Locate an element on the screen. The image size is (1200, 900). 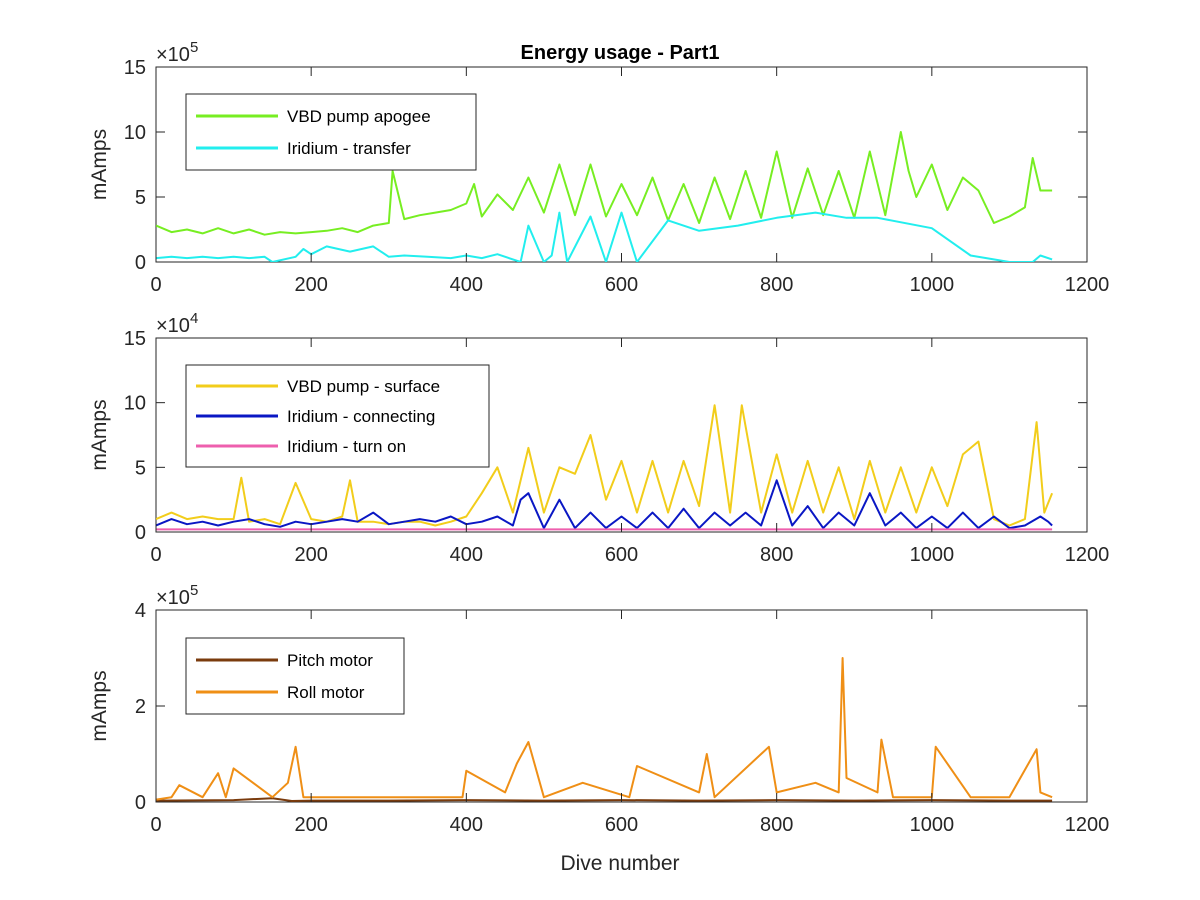
figure-title: Energy usage - Part1 is located at coordinates (620, 53).